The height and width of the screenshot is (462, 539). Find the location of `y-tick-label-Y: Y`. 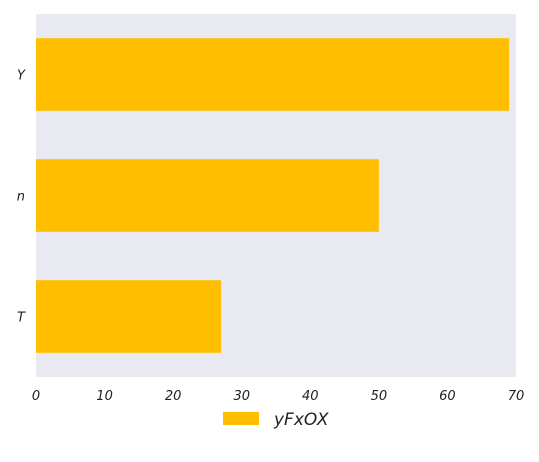

y-tick-label-Y: Y is located at coordinates (21, 76).